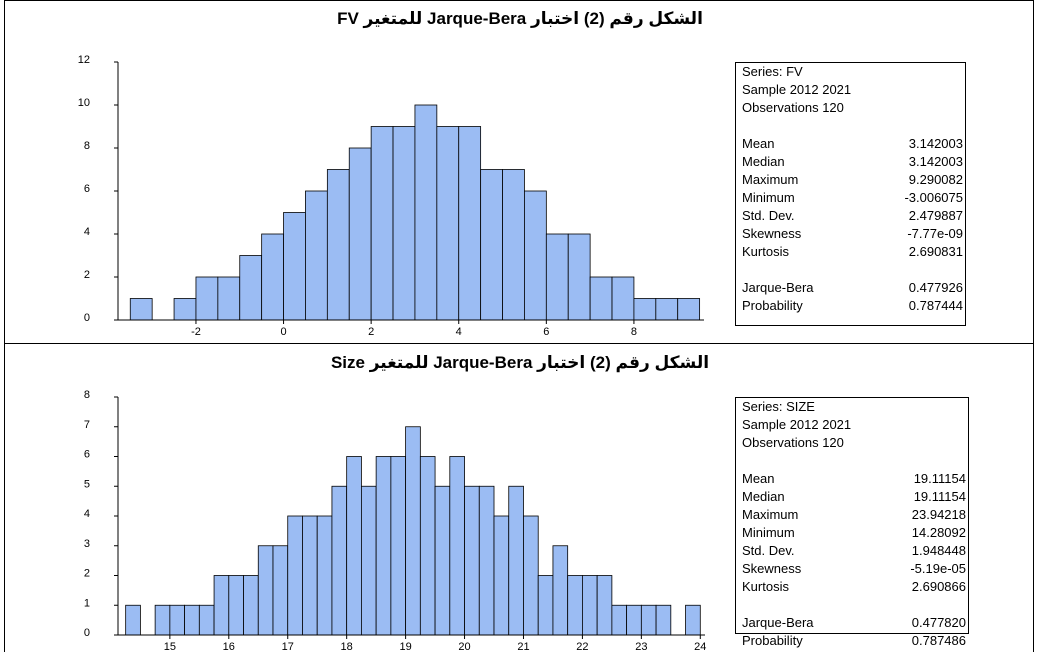 This screenshot has width=1040, height=652. Describe the element at coordinates (765, 251) in the screenshot. I see `stat-label: Kurtosis` at that location.